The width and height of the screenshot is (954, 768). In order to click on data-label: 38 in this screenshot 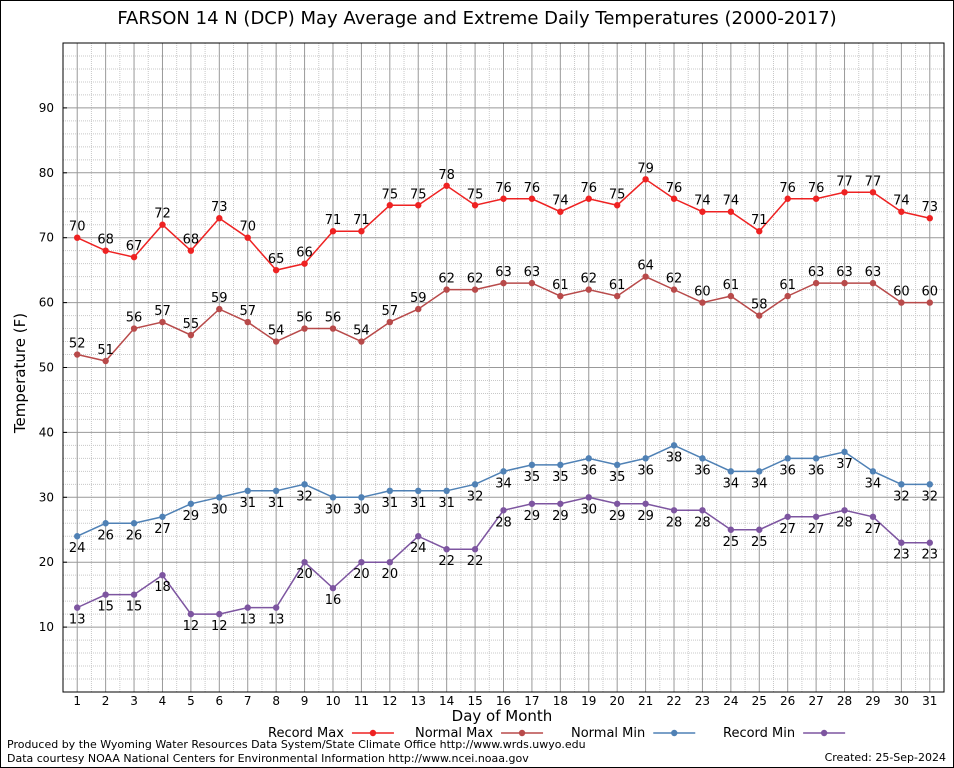, I will do `click(674, 457)`.